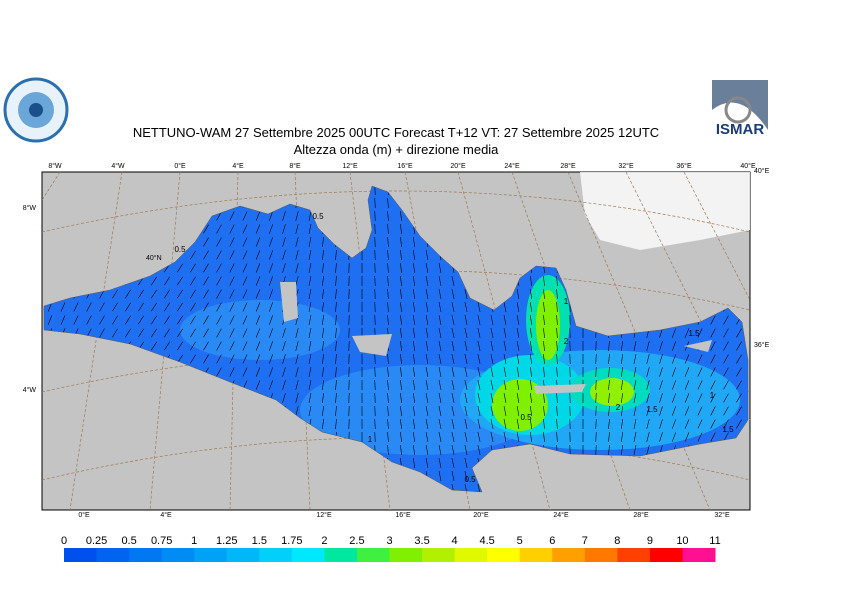  I want to click on lon-label: 24°E, so click(561, 515).